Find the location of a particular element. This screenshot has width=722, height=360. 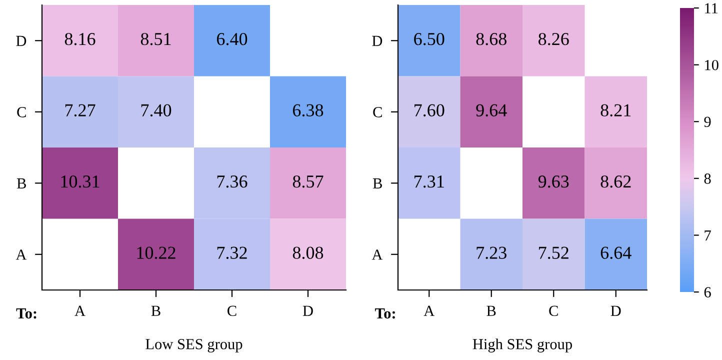

data-label: 7.27 is located at coordinates (80, 110).